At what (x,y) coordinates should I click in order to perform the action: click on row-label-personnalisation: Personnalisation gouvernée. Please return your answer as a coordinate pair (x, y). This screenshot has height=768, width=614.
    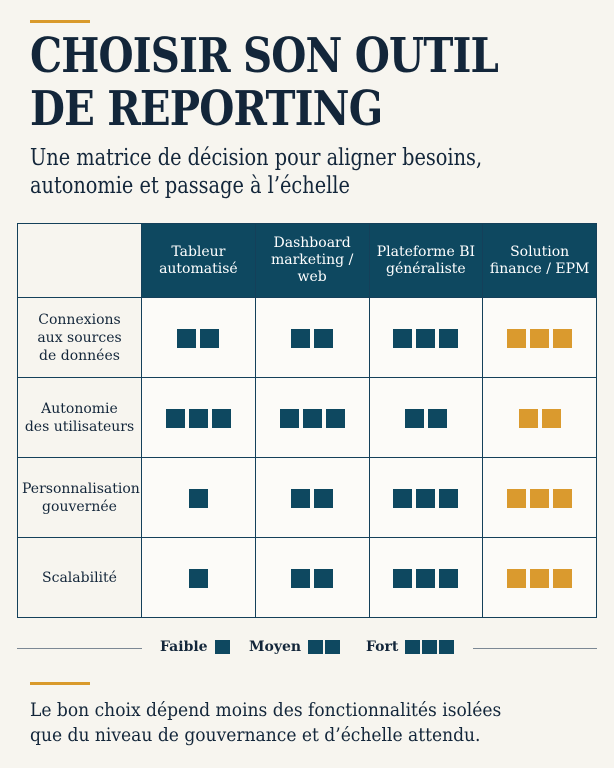
    Looking at the image, I should click on (79, 497).